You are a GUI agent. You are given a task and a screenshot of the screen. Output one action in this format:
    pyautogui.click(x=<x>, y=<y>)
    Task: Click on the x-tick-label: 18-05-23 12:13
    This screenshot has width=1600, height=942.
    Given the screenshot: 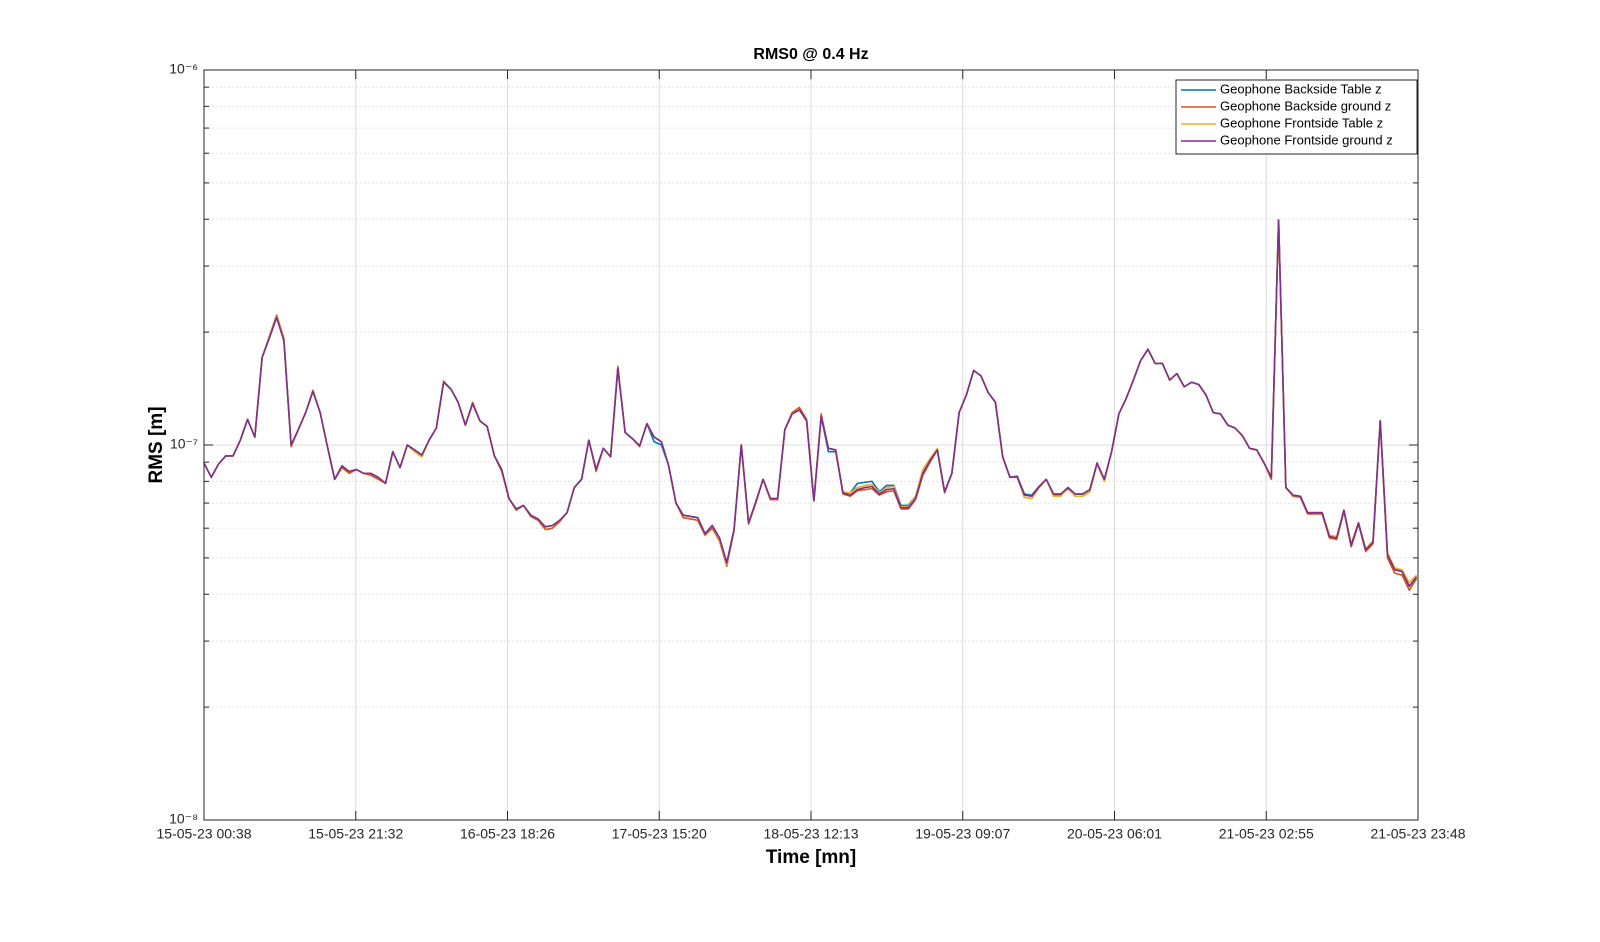 What is the action you would take?
    pyautogui.click(x=811, y=834)
    